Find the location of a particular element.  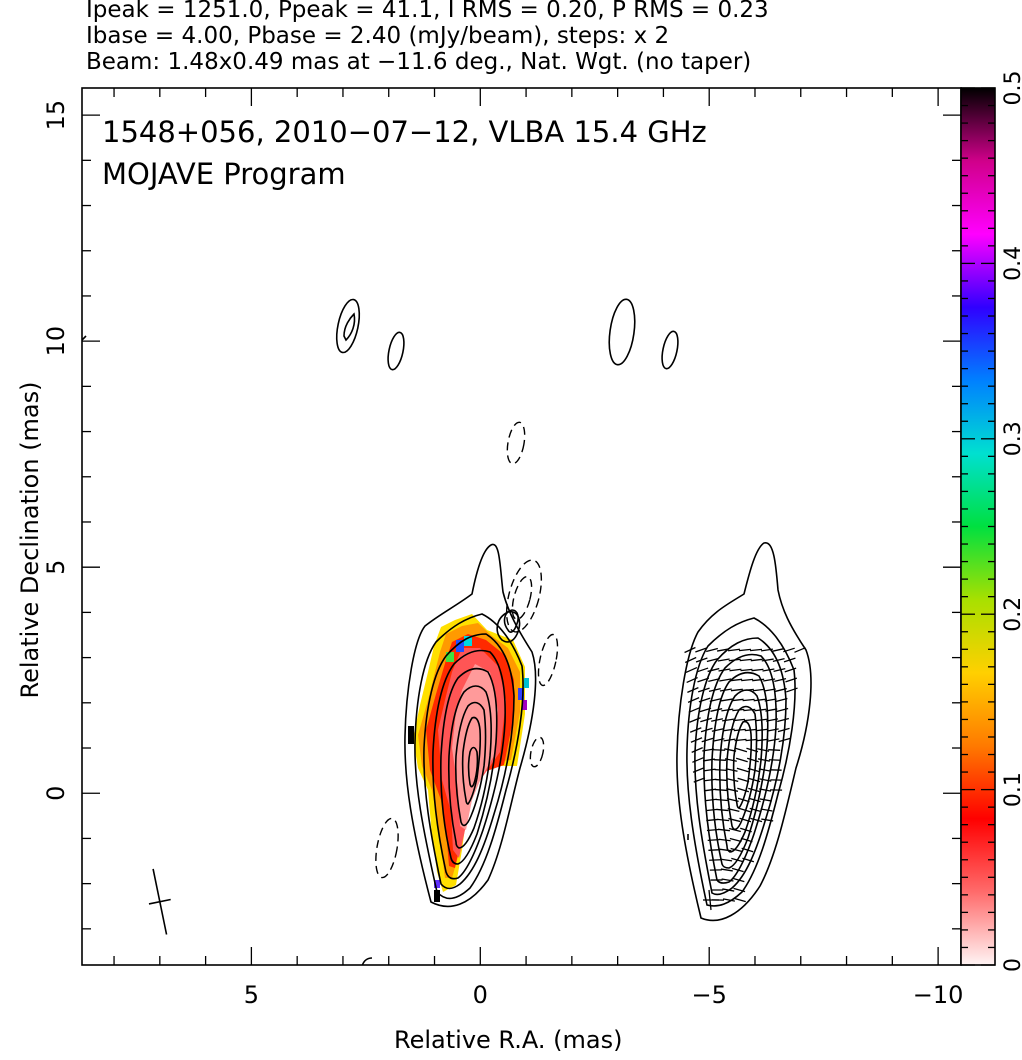

beam-ellipse is located at coordinates (159, 901).